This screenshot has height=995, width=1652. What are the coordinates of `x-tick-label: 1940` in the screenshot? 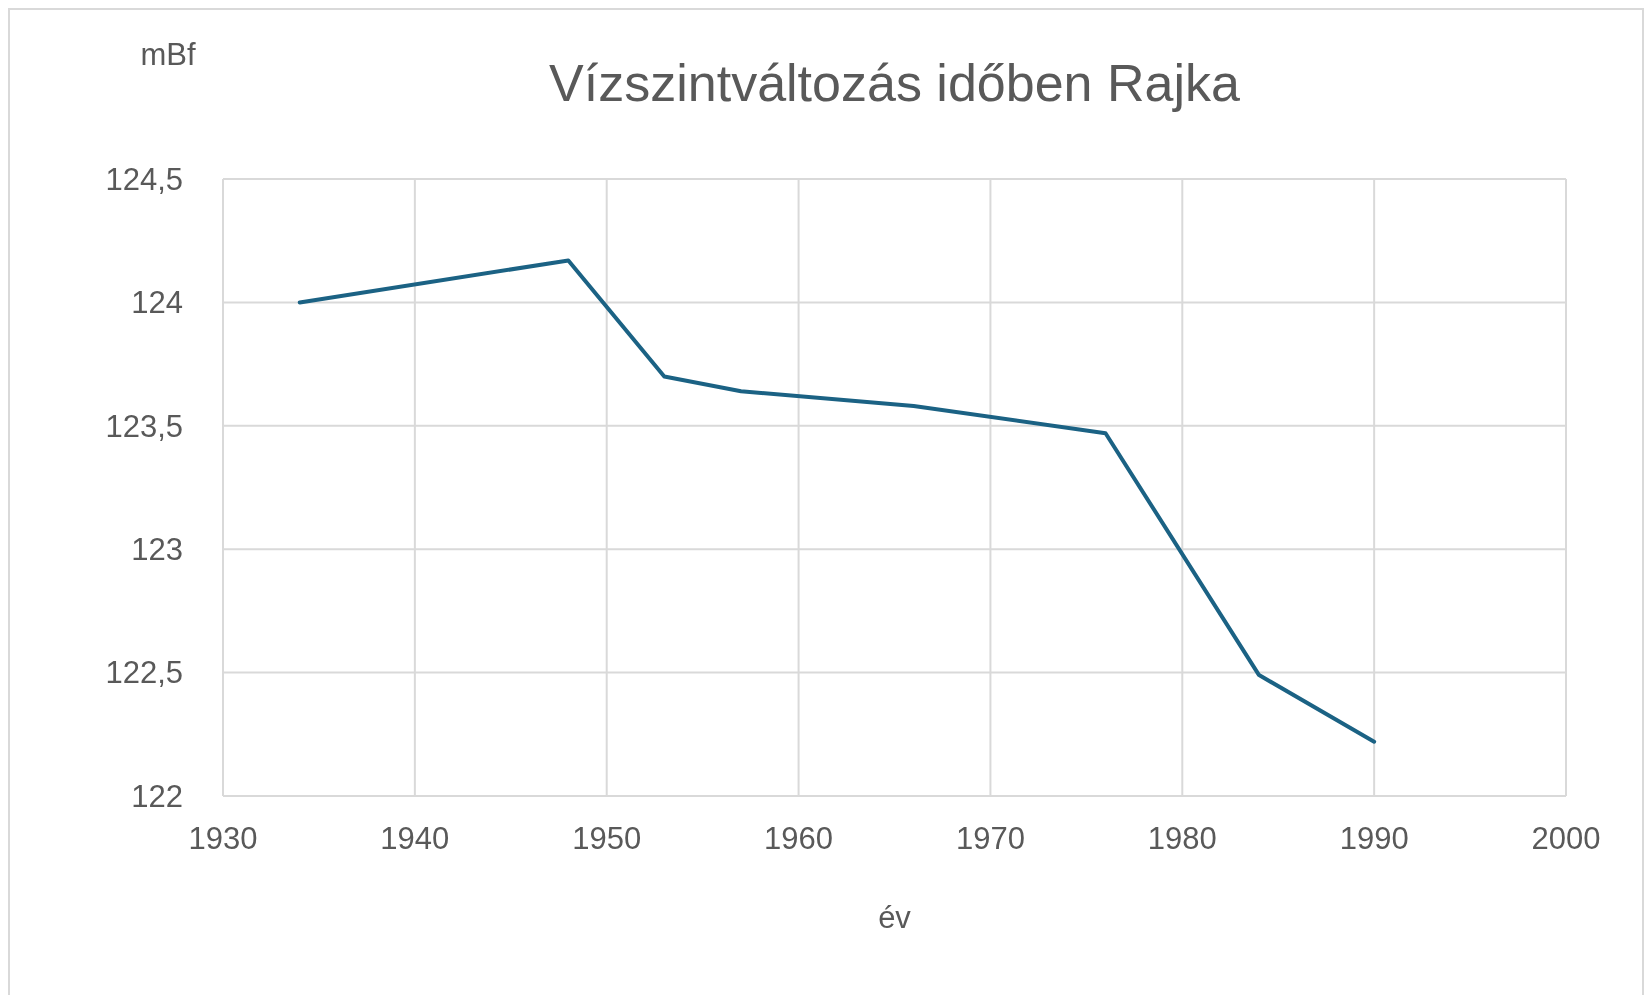 It's located at (415, 838).